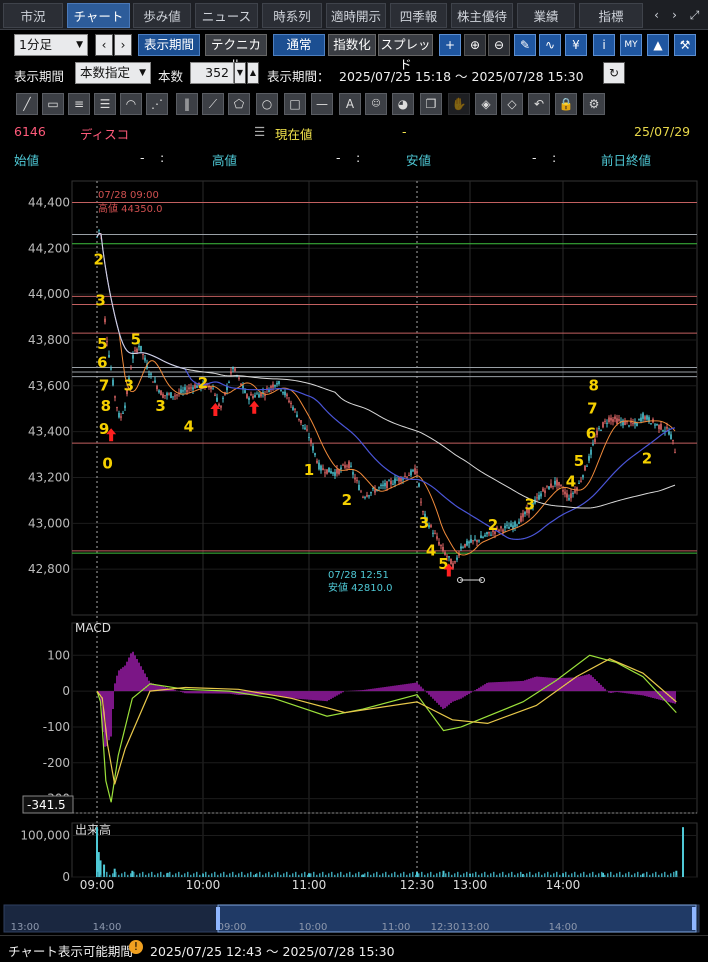 The image size is (708, 962). I want to click on wrench-icon: ⚒, so click(685, 45).